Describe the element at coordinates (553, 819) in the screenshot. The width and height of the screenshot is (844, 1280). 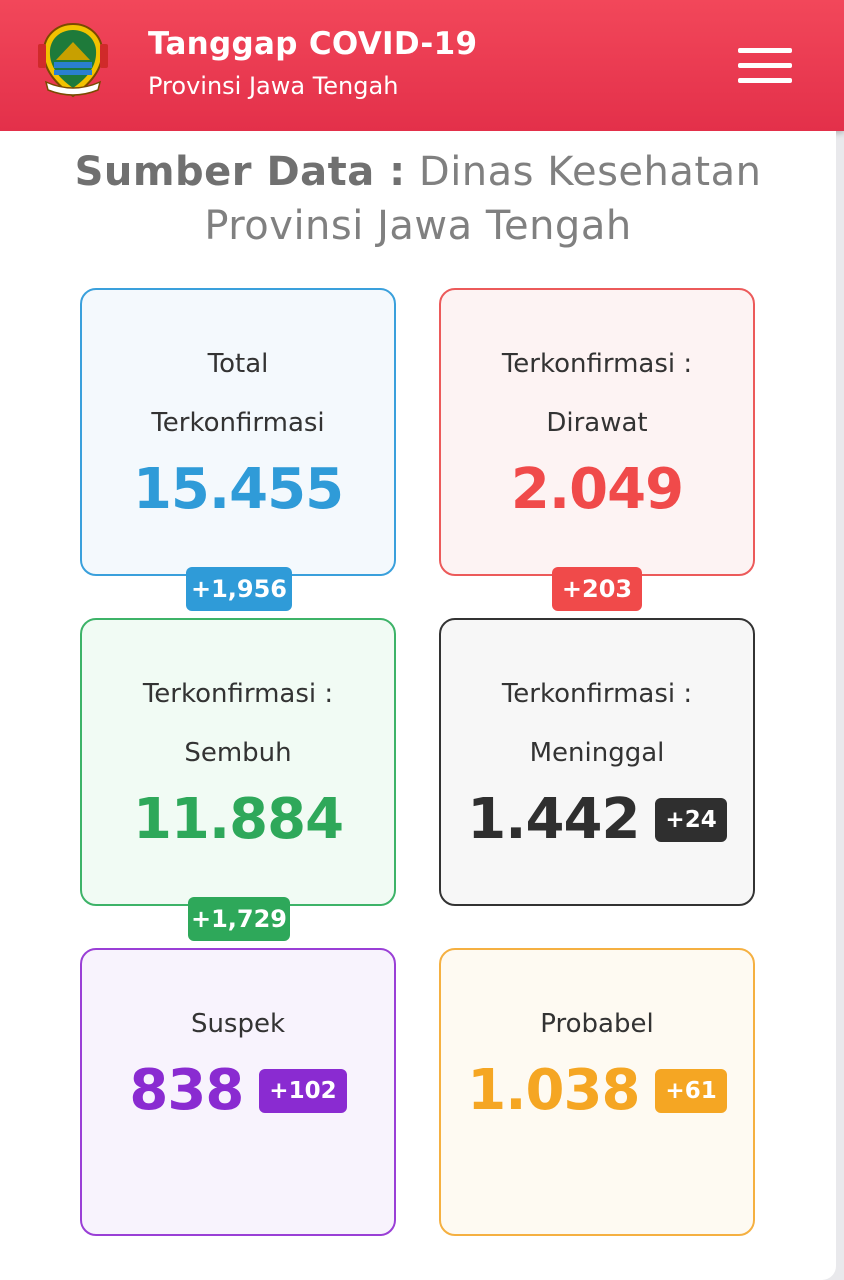
I see `card-value: 1.442` at that location.